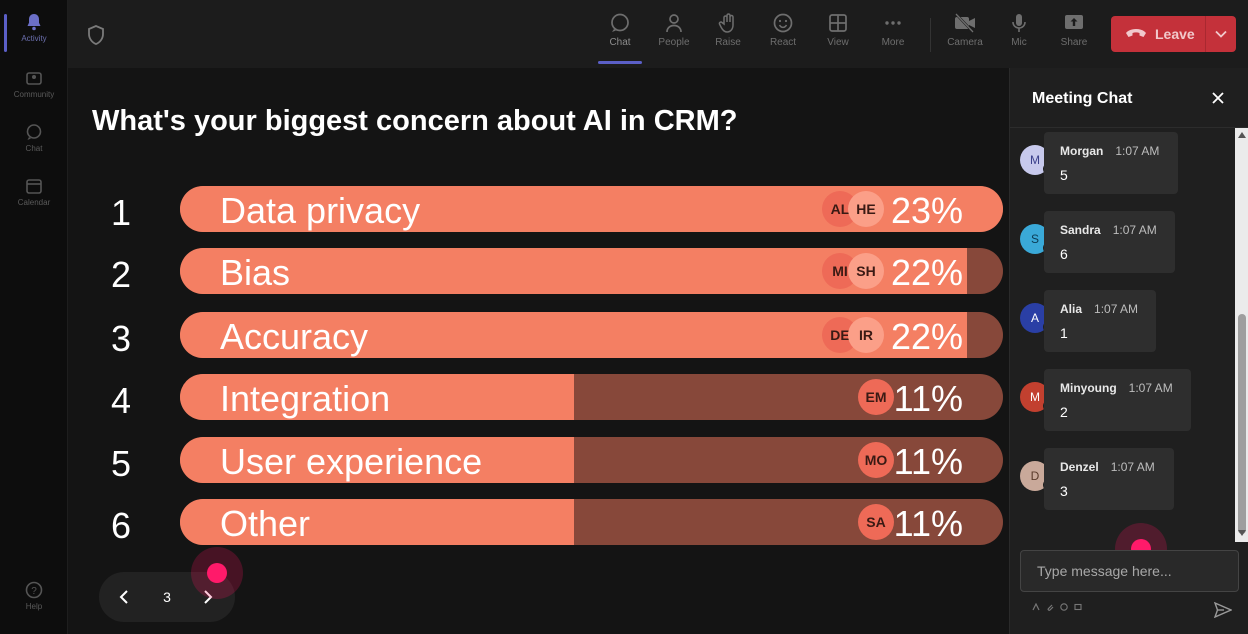 The image size is (1248, 634). I want to click on poll-bar: Data privacy AL HE 23%, so click(591, 209).